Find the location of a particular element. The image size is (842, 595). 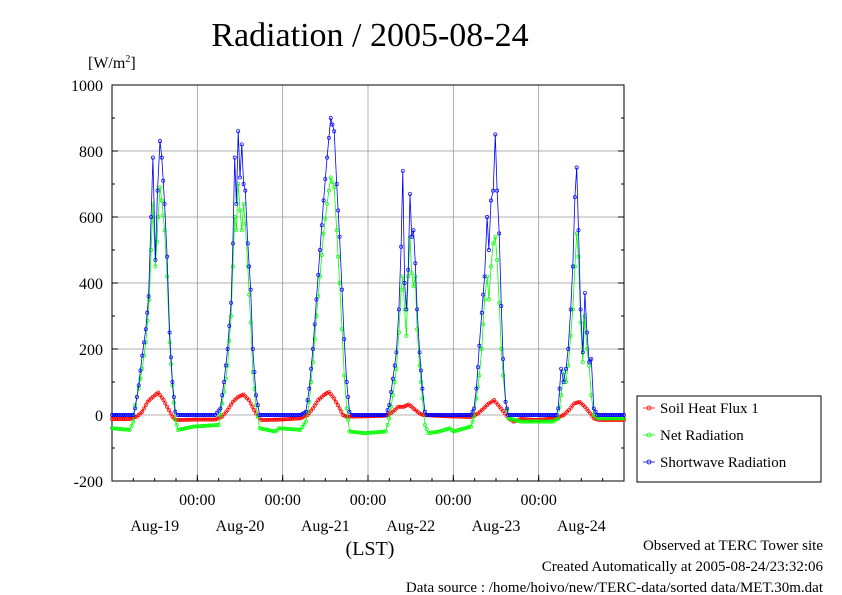

y-axis-unit-label: [W/m2] is located at coordinates (112, 63).